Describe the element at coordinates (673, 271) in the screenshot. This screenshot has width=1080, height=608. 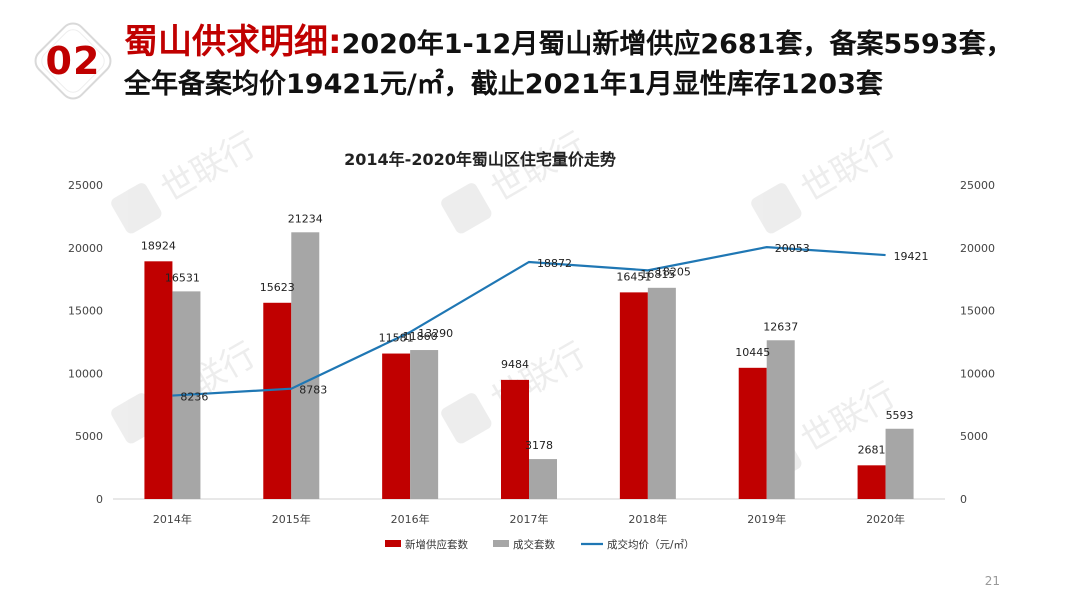
I see `data-label-avg-price: 18205` at that location.